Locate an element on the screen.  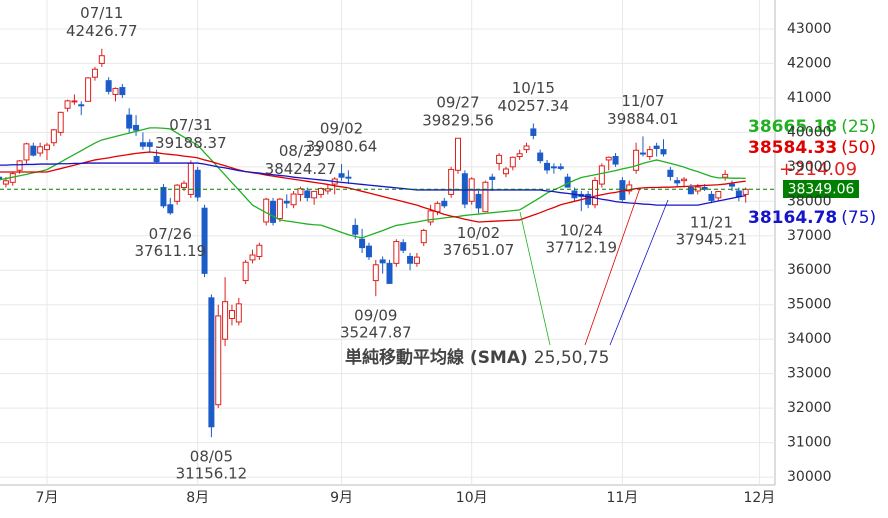
annotation-date: 07/11 is located at coordinates (101, 13).